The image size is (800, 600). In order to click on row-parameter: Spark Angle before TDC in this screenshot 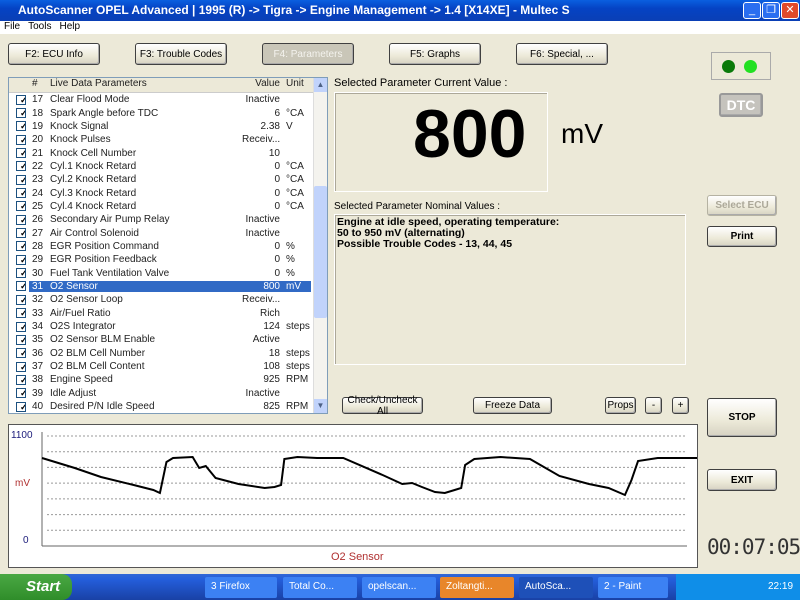, I will do `click(104, 113)`.